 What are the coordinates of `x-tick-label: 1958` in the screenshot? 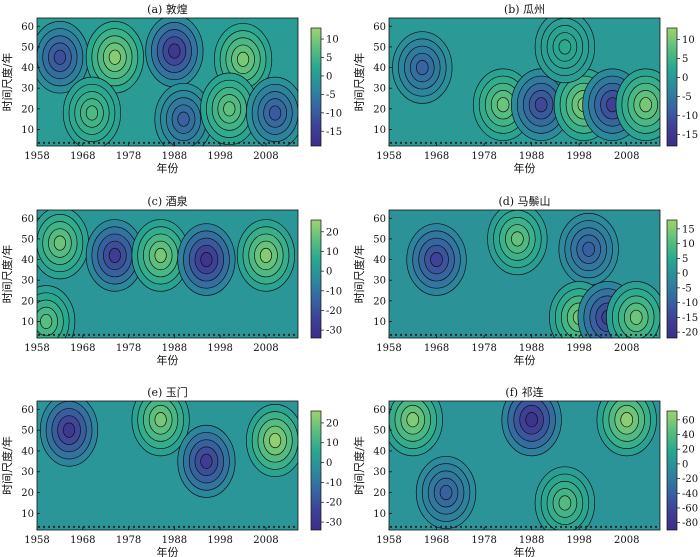 It's located at (36, 156).